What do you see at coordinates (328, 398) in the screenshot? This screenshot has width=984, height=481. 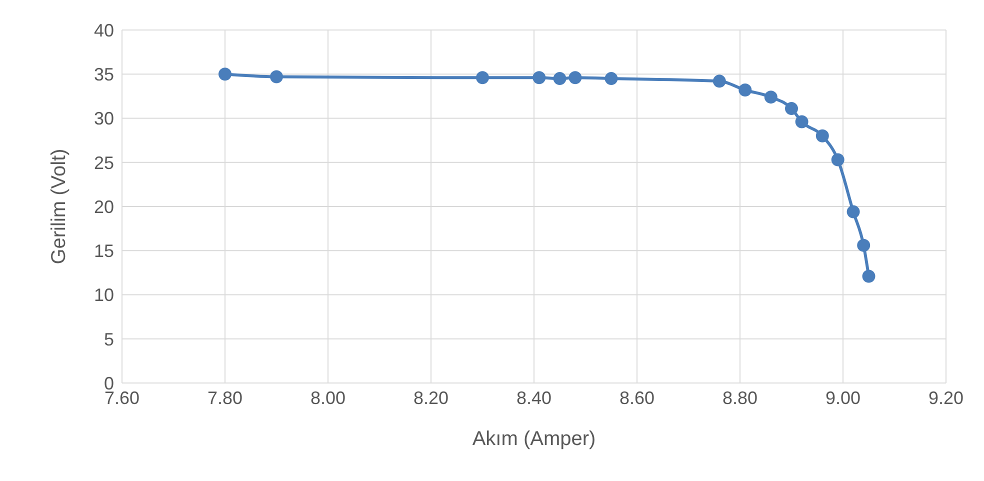 I see `x-tick-label: 8.00` at bounding box center [328, 398].